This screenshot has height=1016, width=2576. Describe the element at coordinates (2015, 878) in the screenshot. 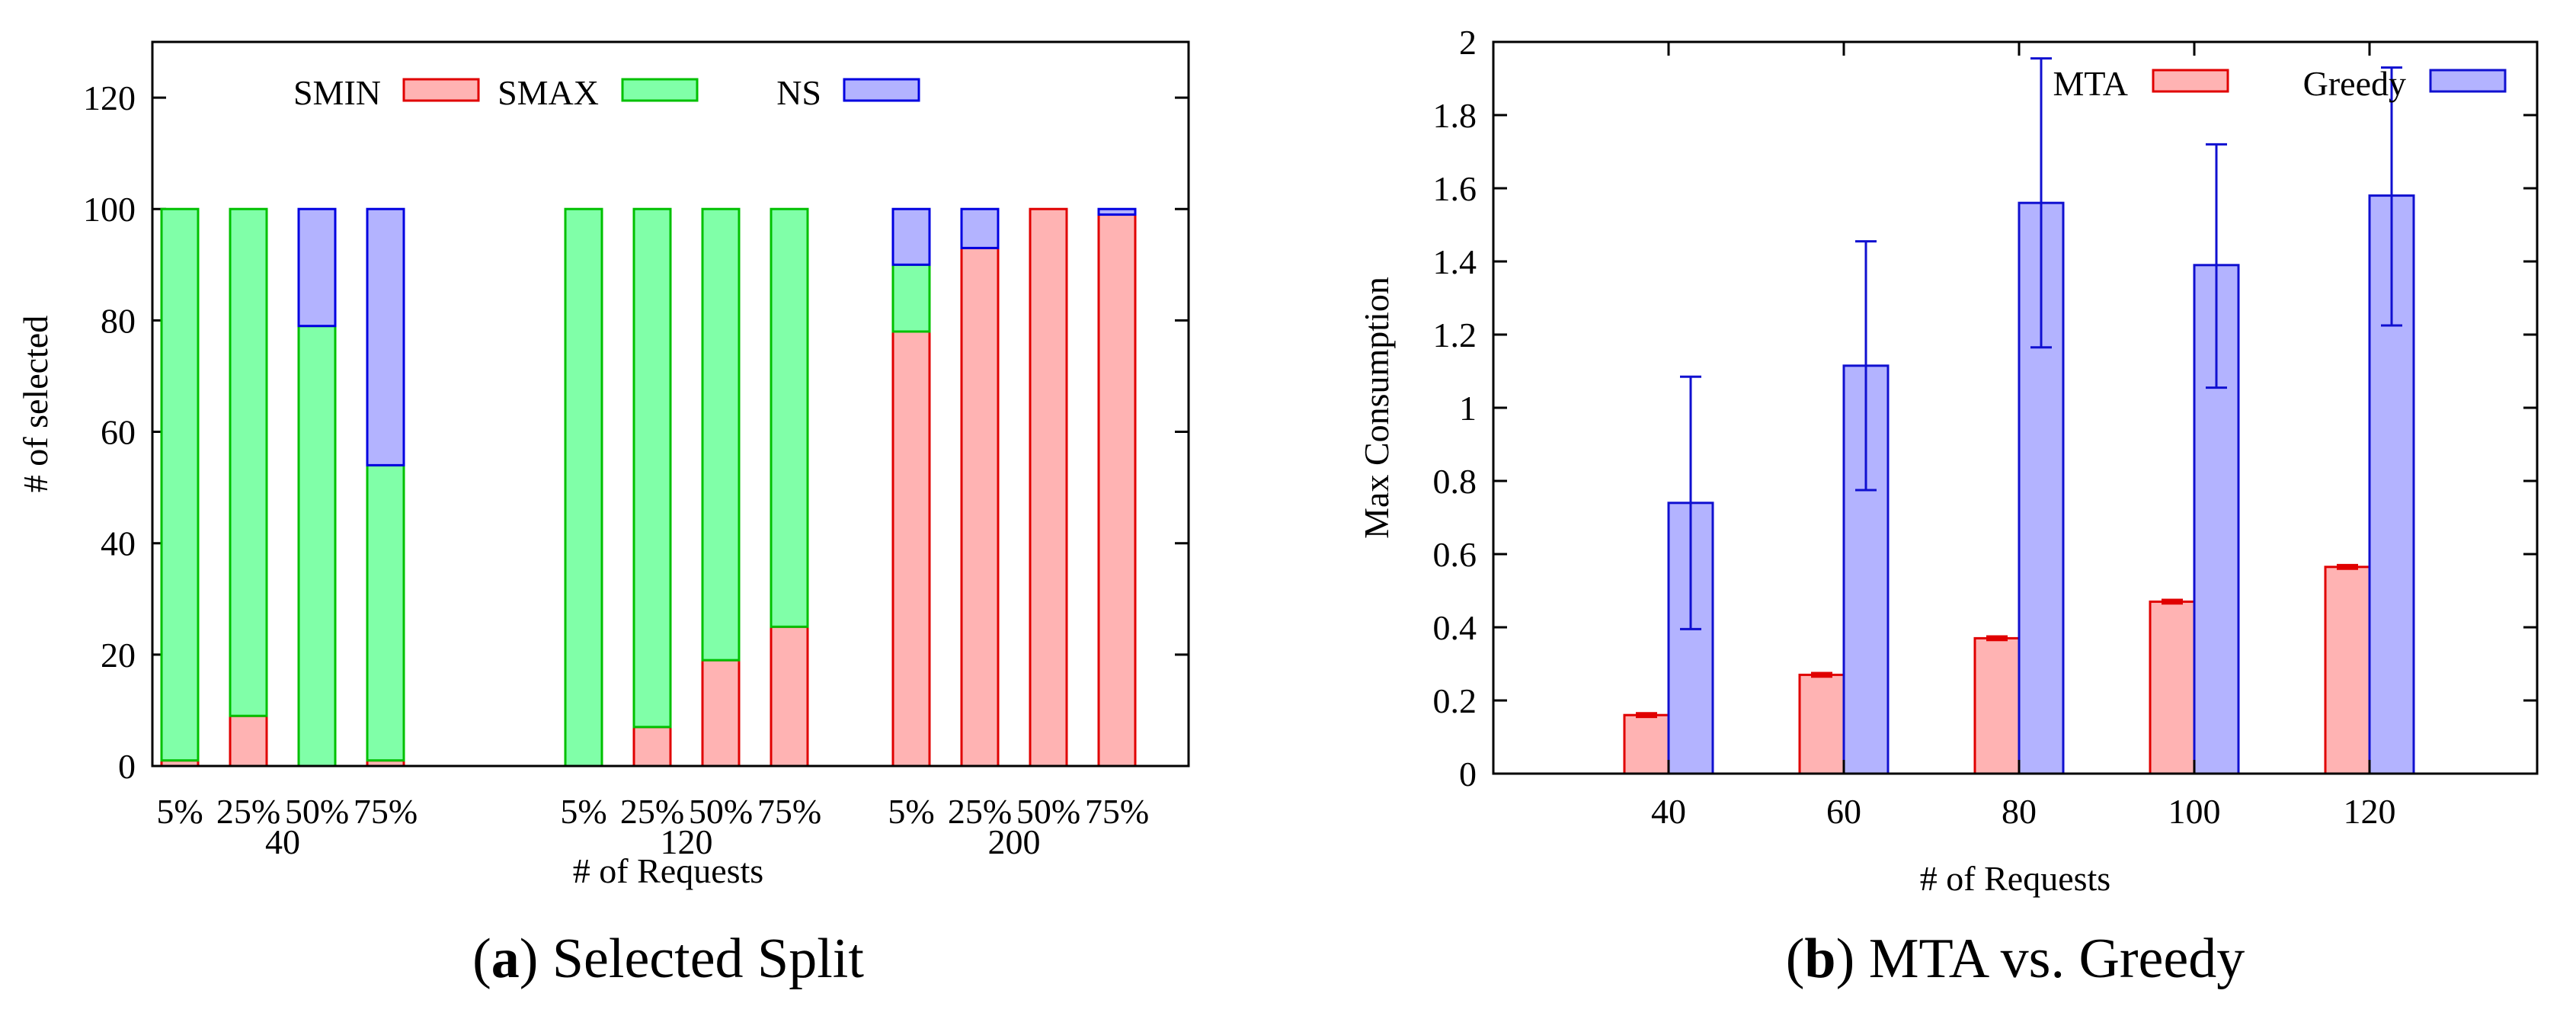

I see `panel-b-xlabel: # of Requests` at that location.